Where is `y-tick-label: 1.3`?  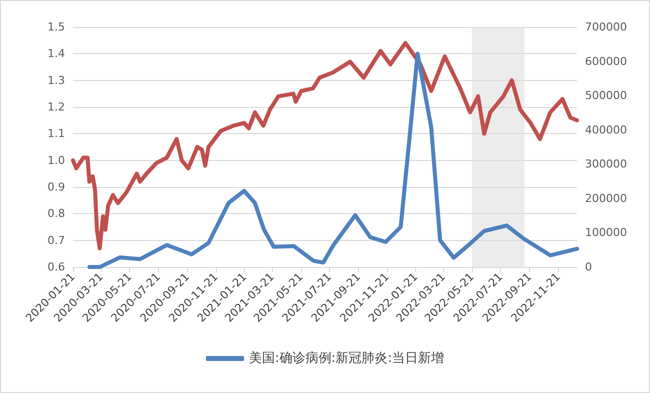
y-tick-label: 1.3 is located at coordinates (56, 80).